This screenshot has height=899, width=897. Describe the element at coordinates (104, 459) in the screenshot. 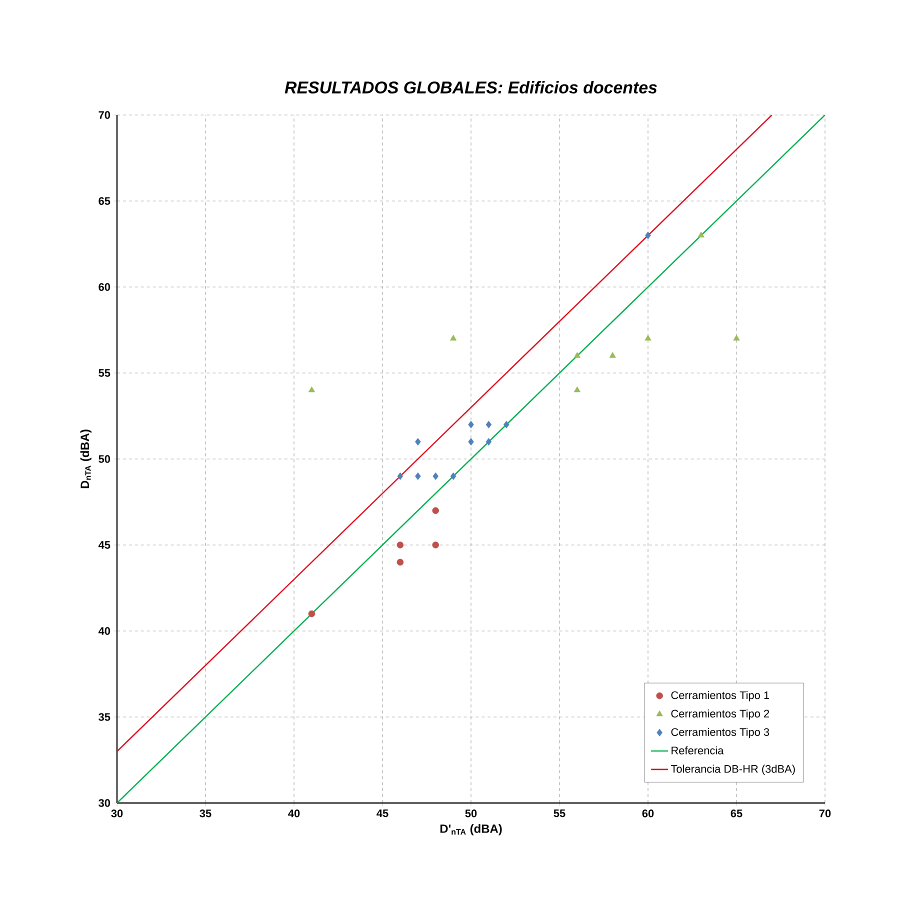

I see `y-tick-label: 50` at that location.